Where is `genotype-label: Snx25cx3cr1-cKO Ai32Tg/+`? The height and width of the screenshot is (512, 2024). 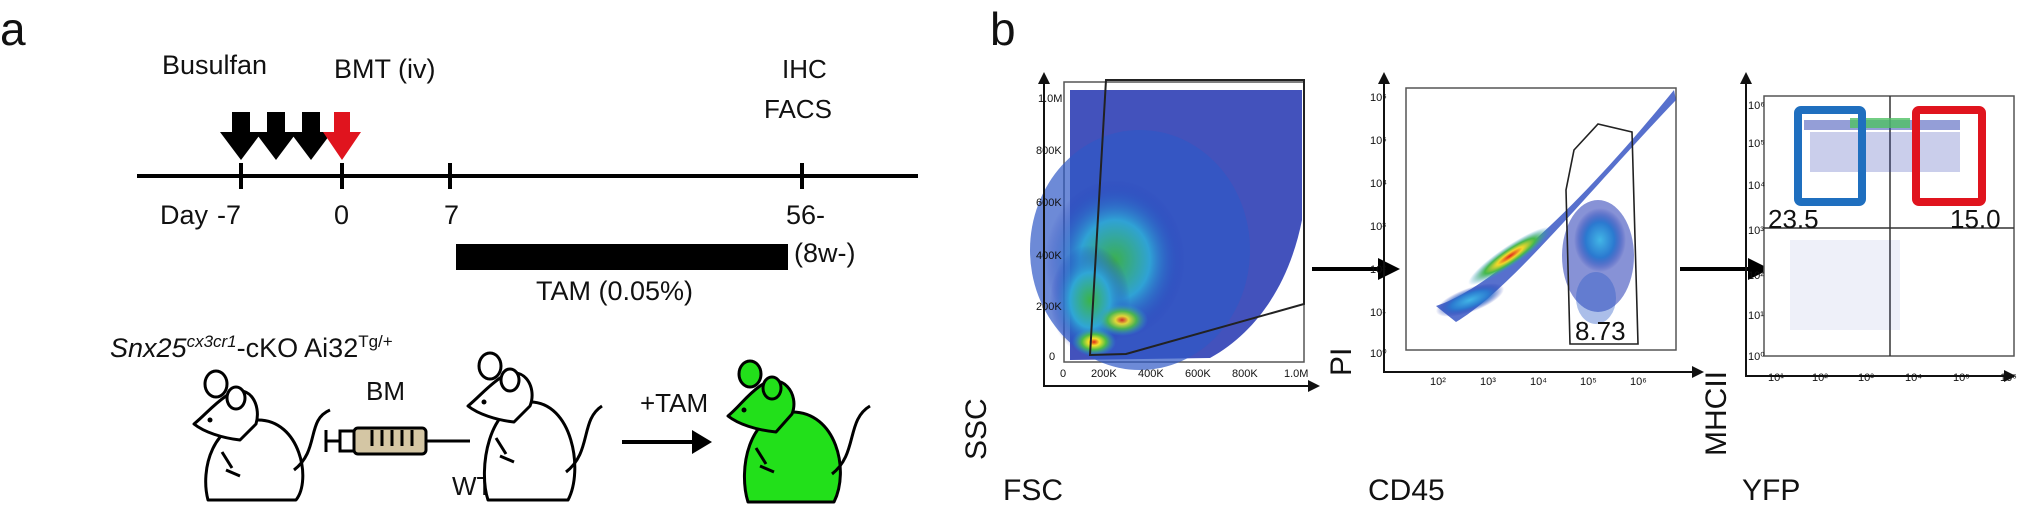 genotype-label: Snx25cx3cr1-cKO Ai32Tg/+ is located at coordinates (251, 348).